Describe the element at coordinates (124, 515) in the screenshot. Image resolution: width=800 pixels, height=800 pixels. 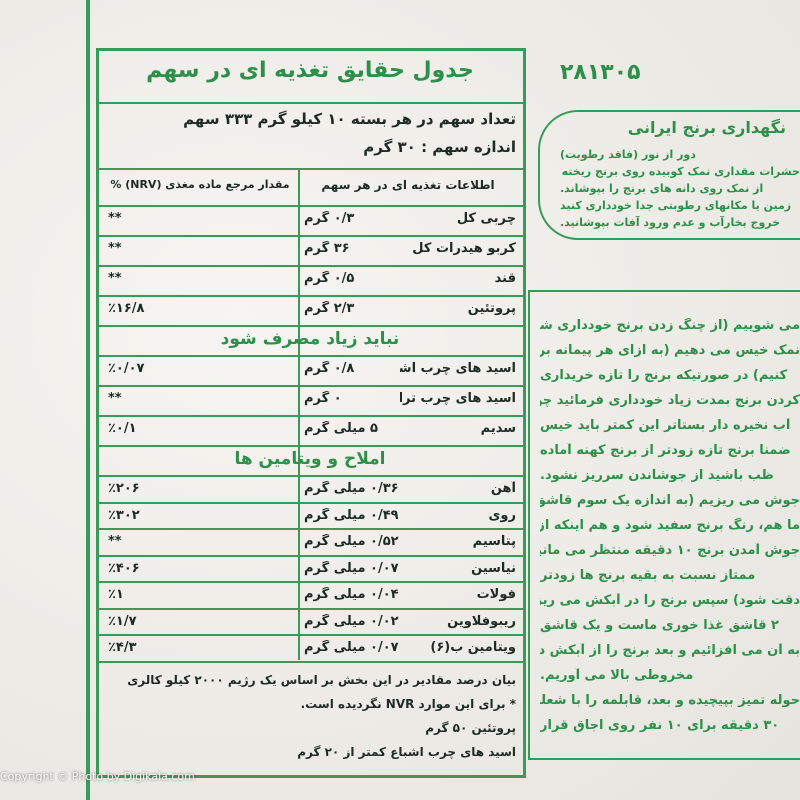
I see `nrv-value: ٪۳۰۲` at that location.